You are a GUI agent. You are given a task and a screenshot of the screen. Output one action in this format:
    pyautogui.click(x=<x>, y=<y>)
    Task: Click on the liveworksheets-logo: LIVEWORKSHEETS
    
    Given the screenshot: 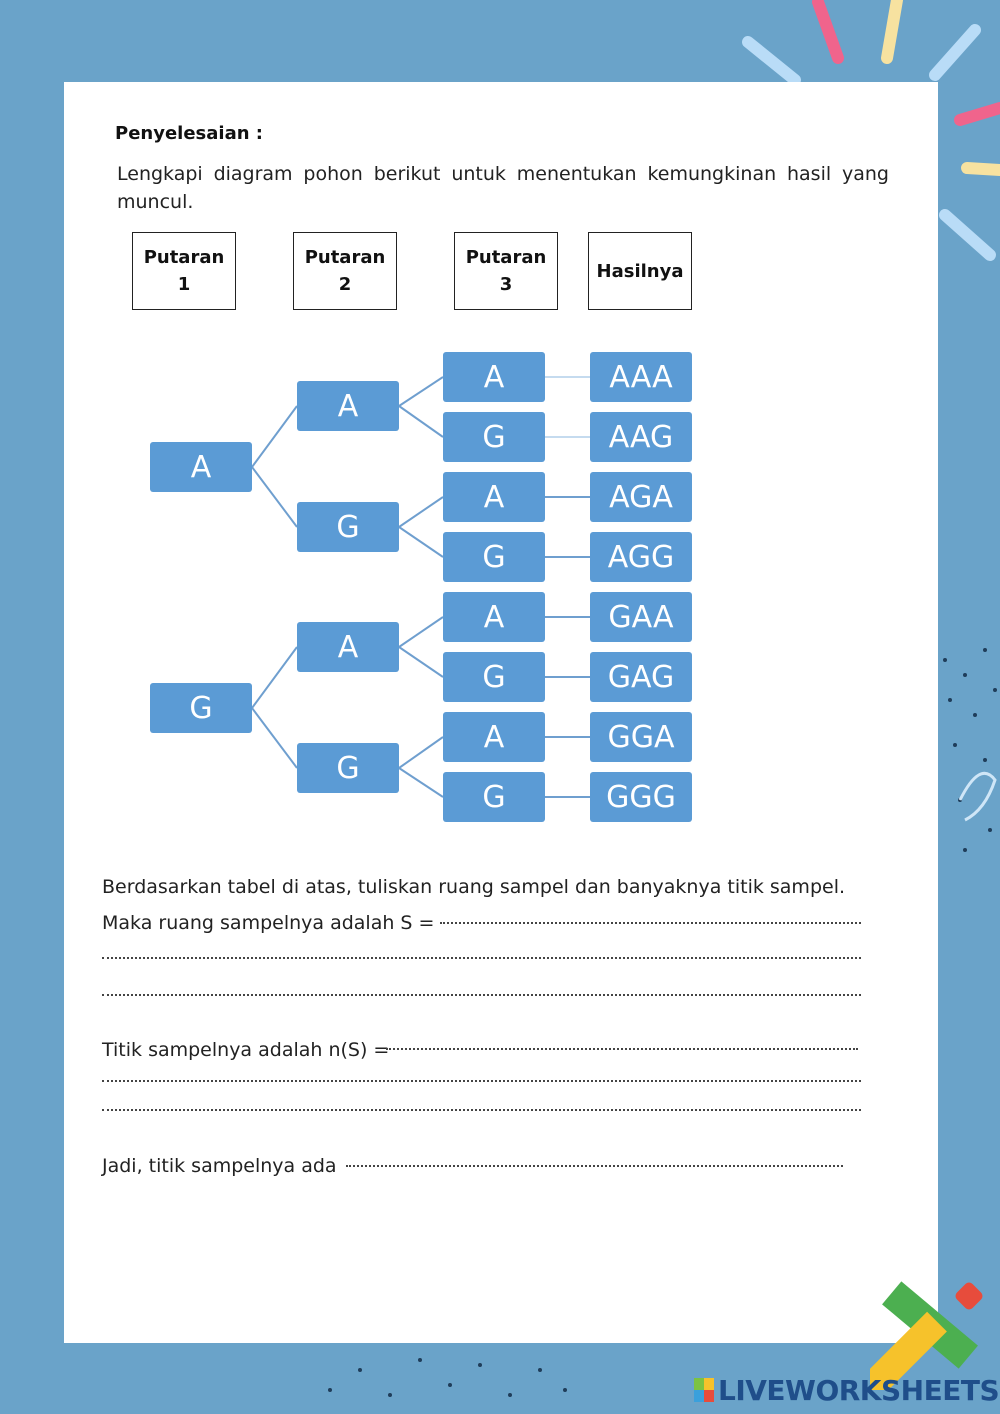 What is the action you would take?
    pyautogui.click(x=859, y=1390)
    